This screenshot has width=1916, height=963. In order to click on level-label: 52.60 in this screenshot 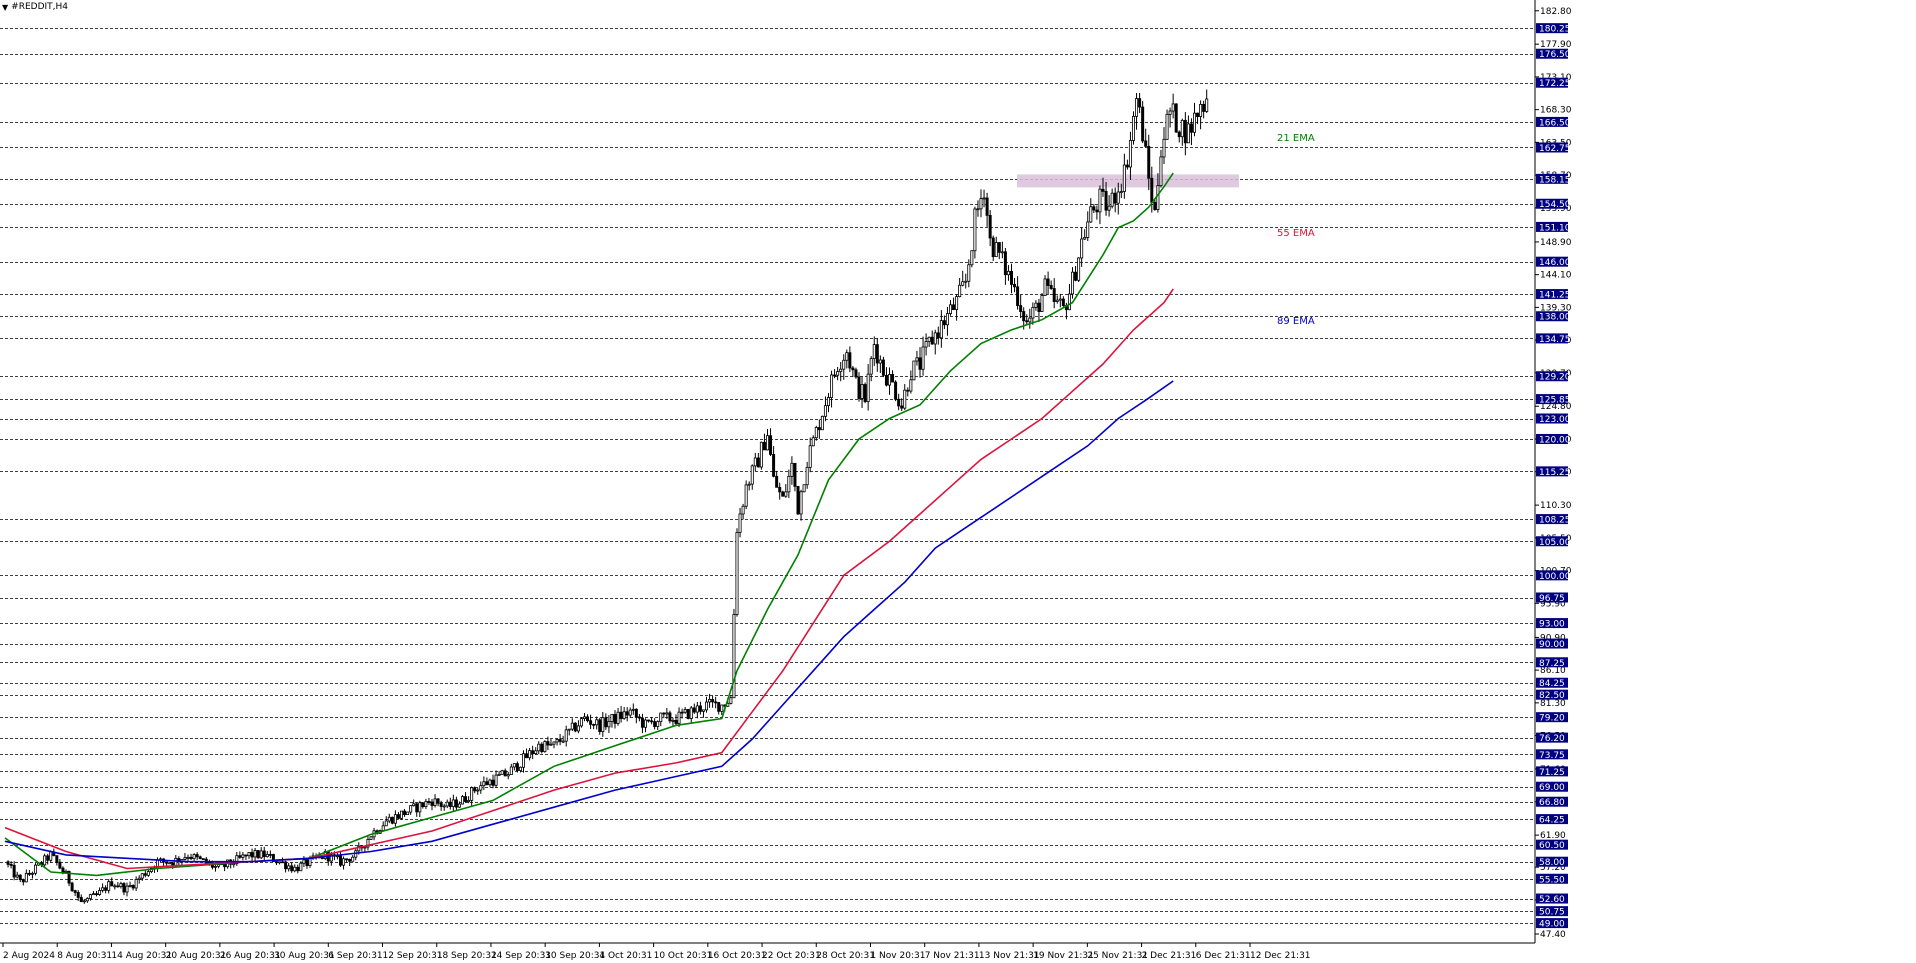, I will do `click(1552, 900)`.